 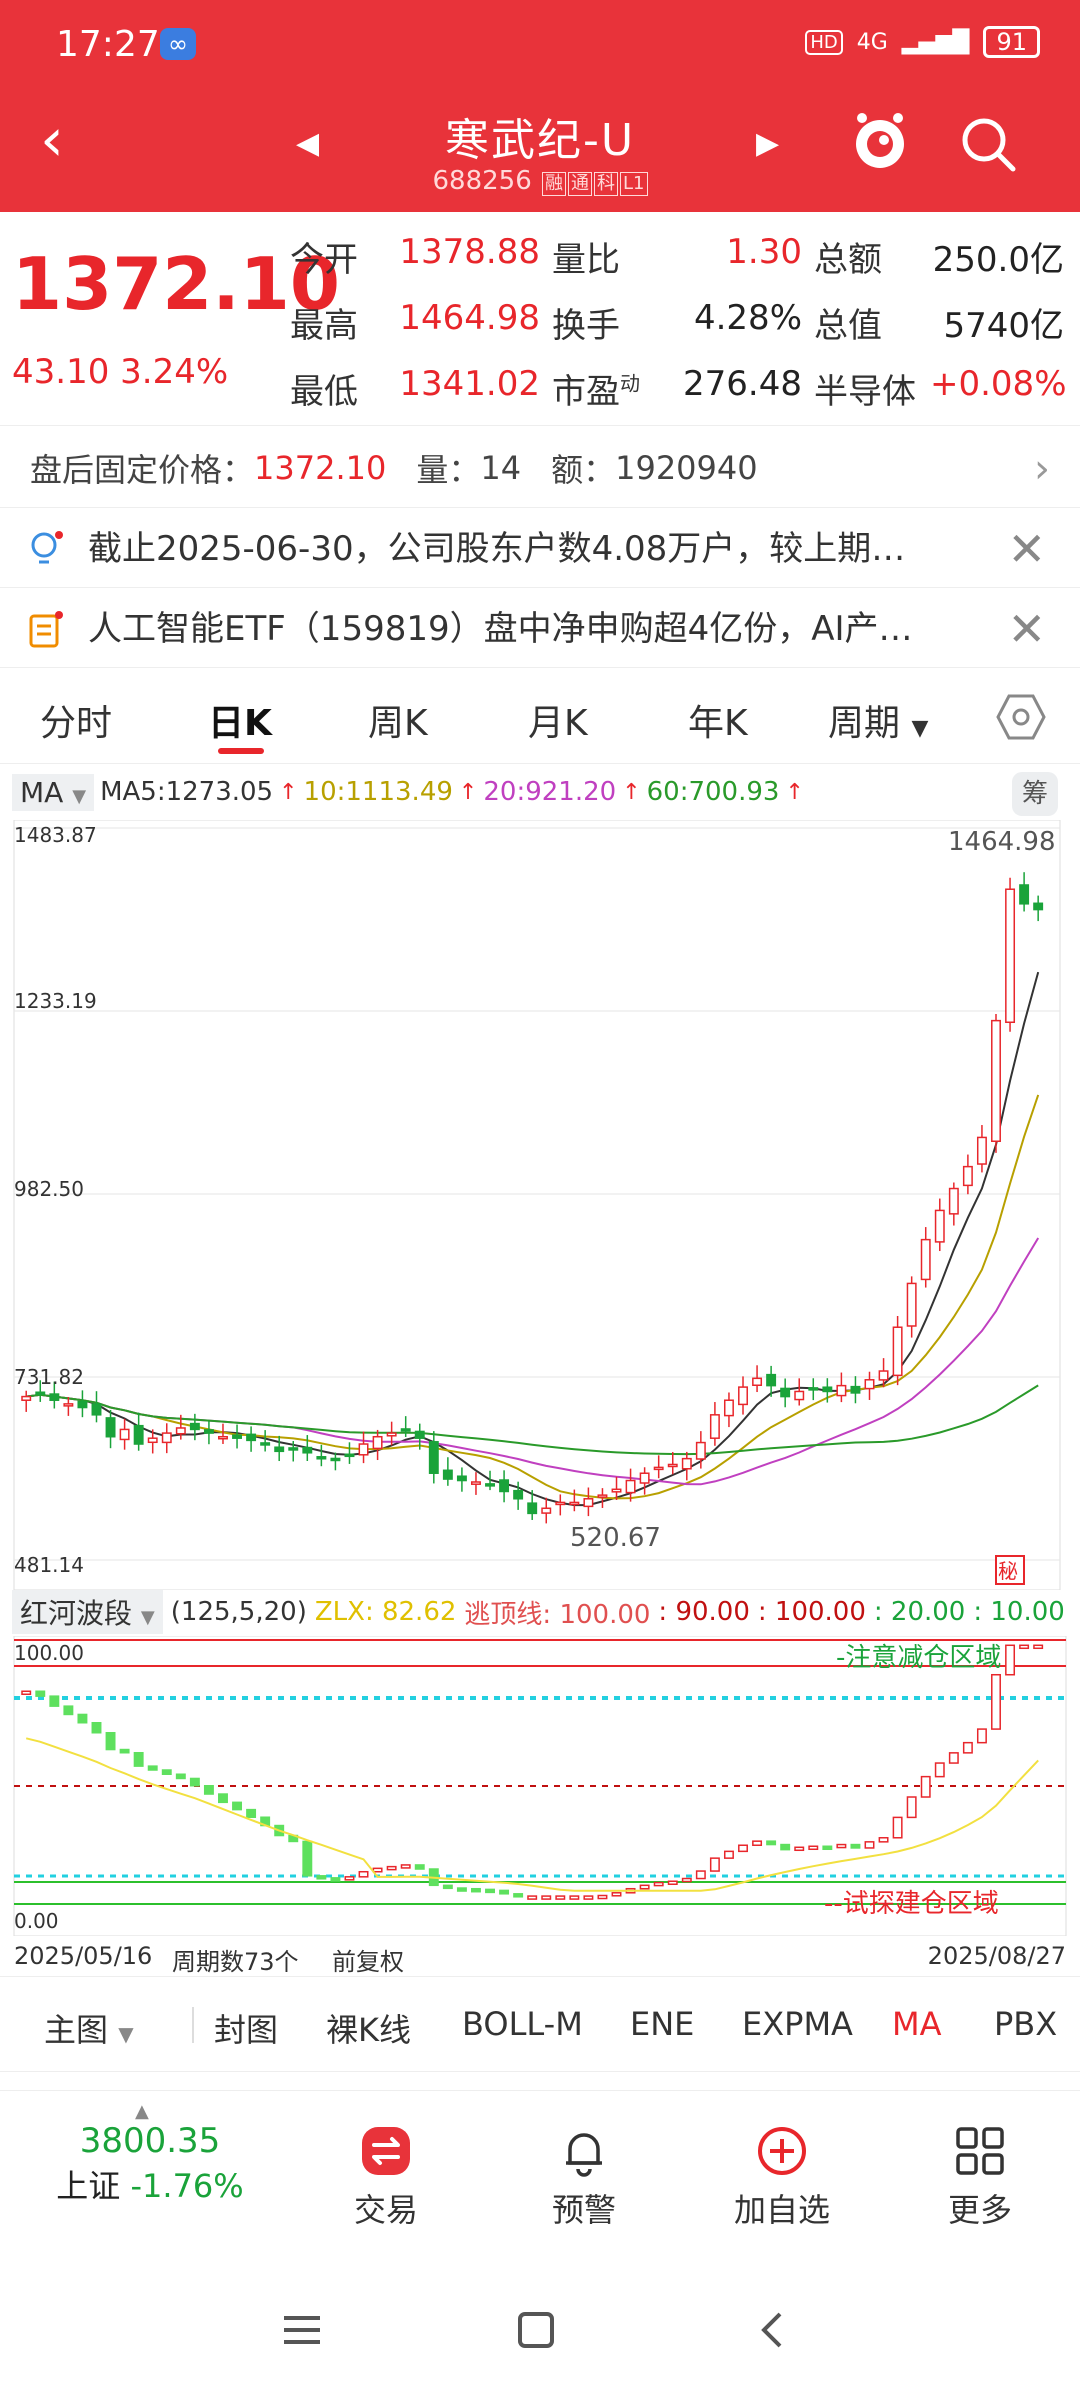 What do you see at coordinates (584, 2177) in the screenshot?
I see `nav-alert: 预警` at bounding box center [584, 2177].